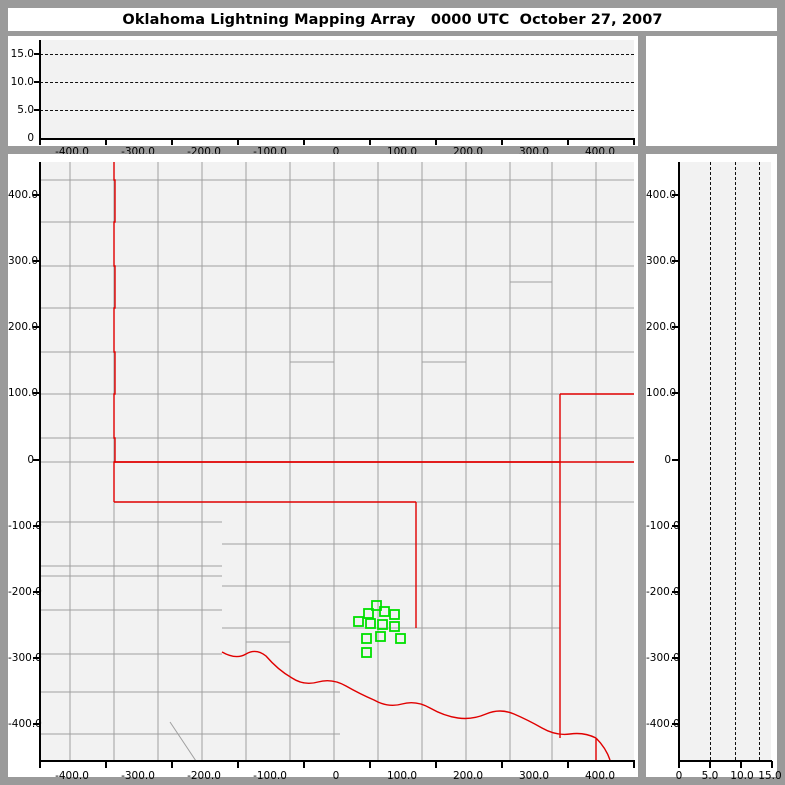 The image size is (785, 785). Describe the element at coordinates (25, 658) in the screenshot. I see `ytick-label: -300.0` at that location.